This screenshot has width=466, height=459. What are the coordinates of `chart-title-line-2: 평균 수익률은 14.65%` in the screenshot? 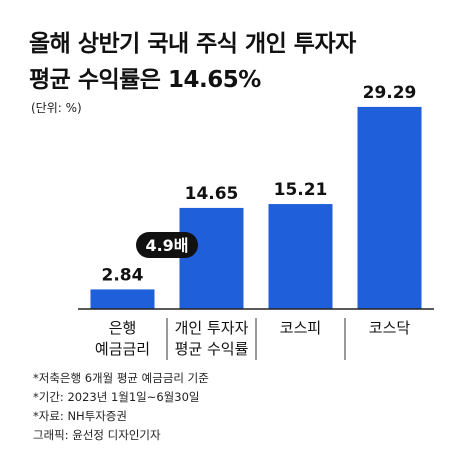 It's located at (145, 80).